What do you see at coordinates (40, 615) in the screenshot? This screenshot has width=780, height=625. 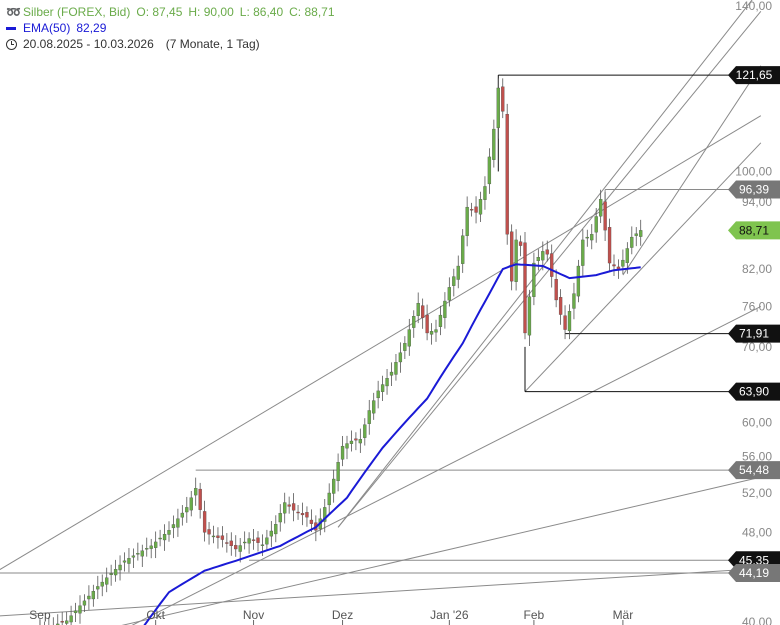 I see `x-tick-label: Sep` at bounding box center [40, 615].